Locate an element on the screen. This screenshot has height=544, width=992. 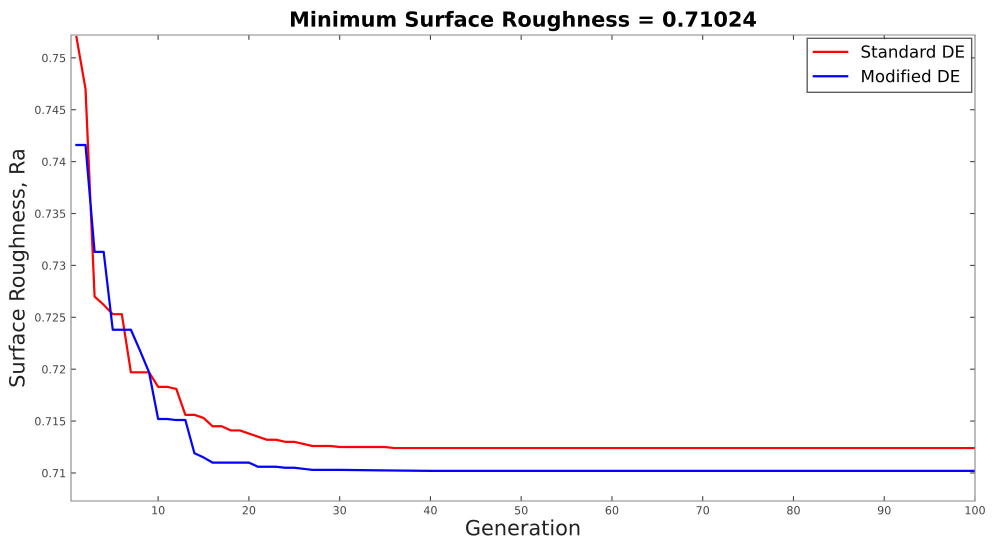
x-tick-label: 70 is located at coordinates (703, 510).